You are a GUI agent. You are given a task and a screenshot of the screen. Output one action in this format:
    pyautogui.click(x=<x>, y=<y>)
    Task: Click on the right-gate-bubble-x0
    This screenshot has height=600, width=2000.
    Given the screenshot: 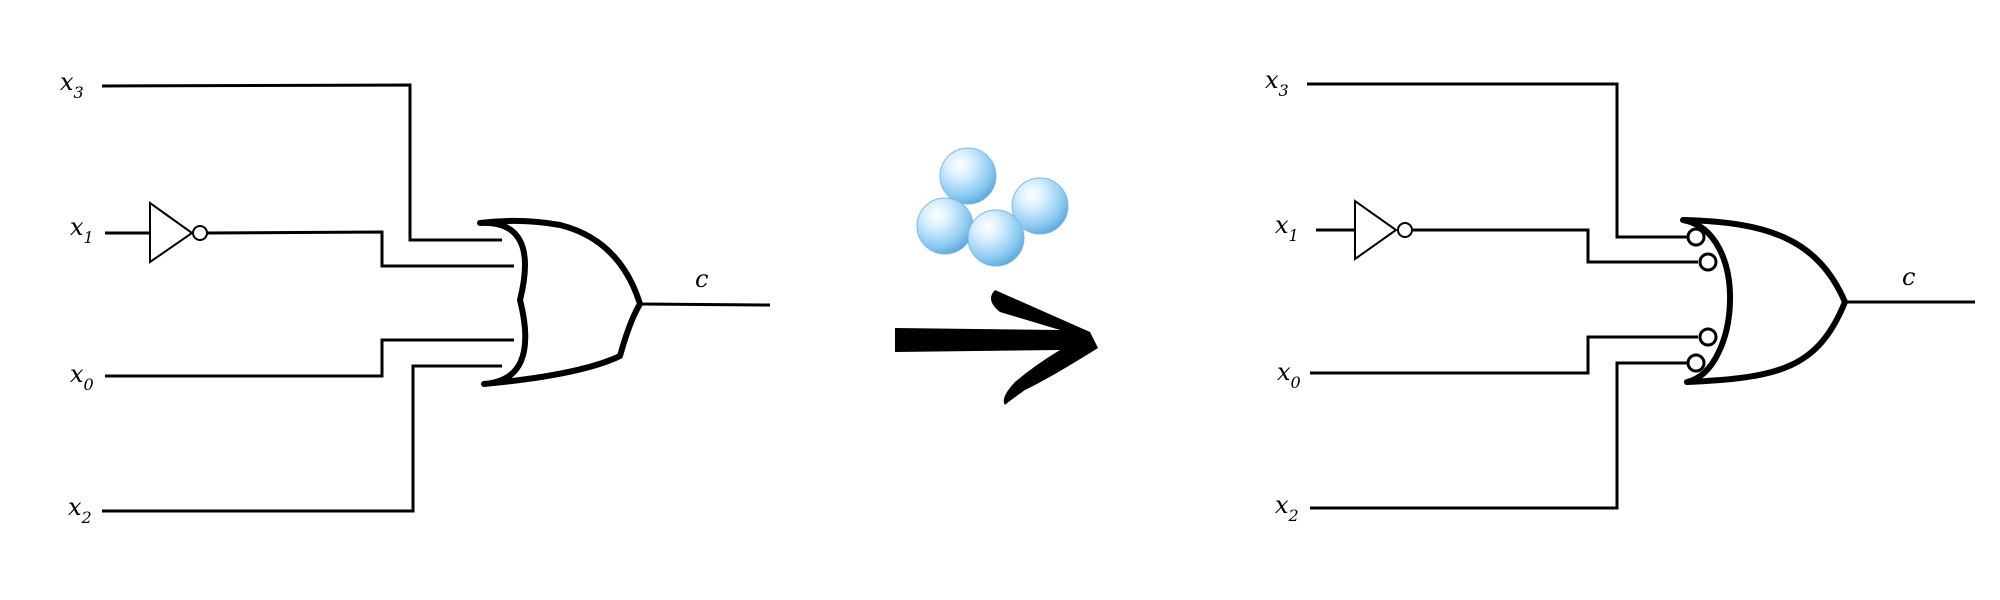 What is the action you would take?
    pyautogui.click(x=1708, y=337)
    